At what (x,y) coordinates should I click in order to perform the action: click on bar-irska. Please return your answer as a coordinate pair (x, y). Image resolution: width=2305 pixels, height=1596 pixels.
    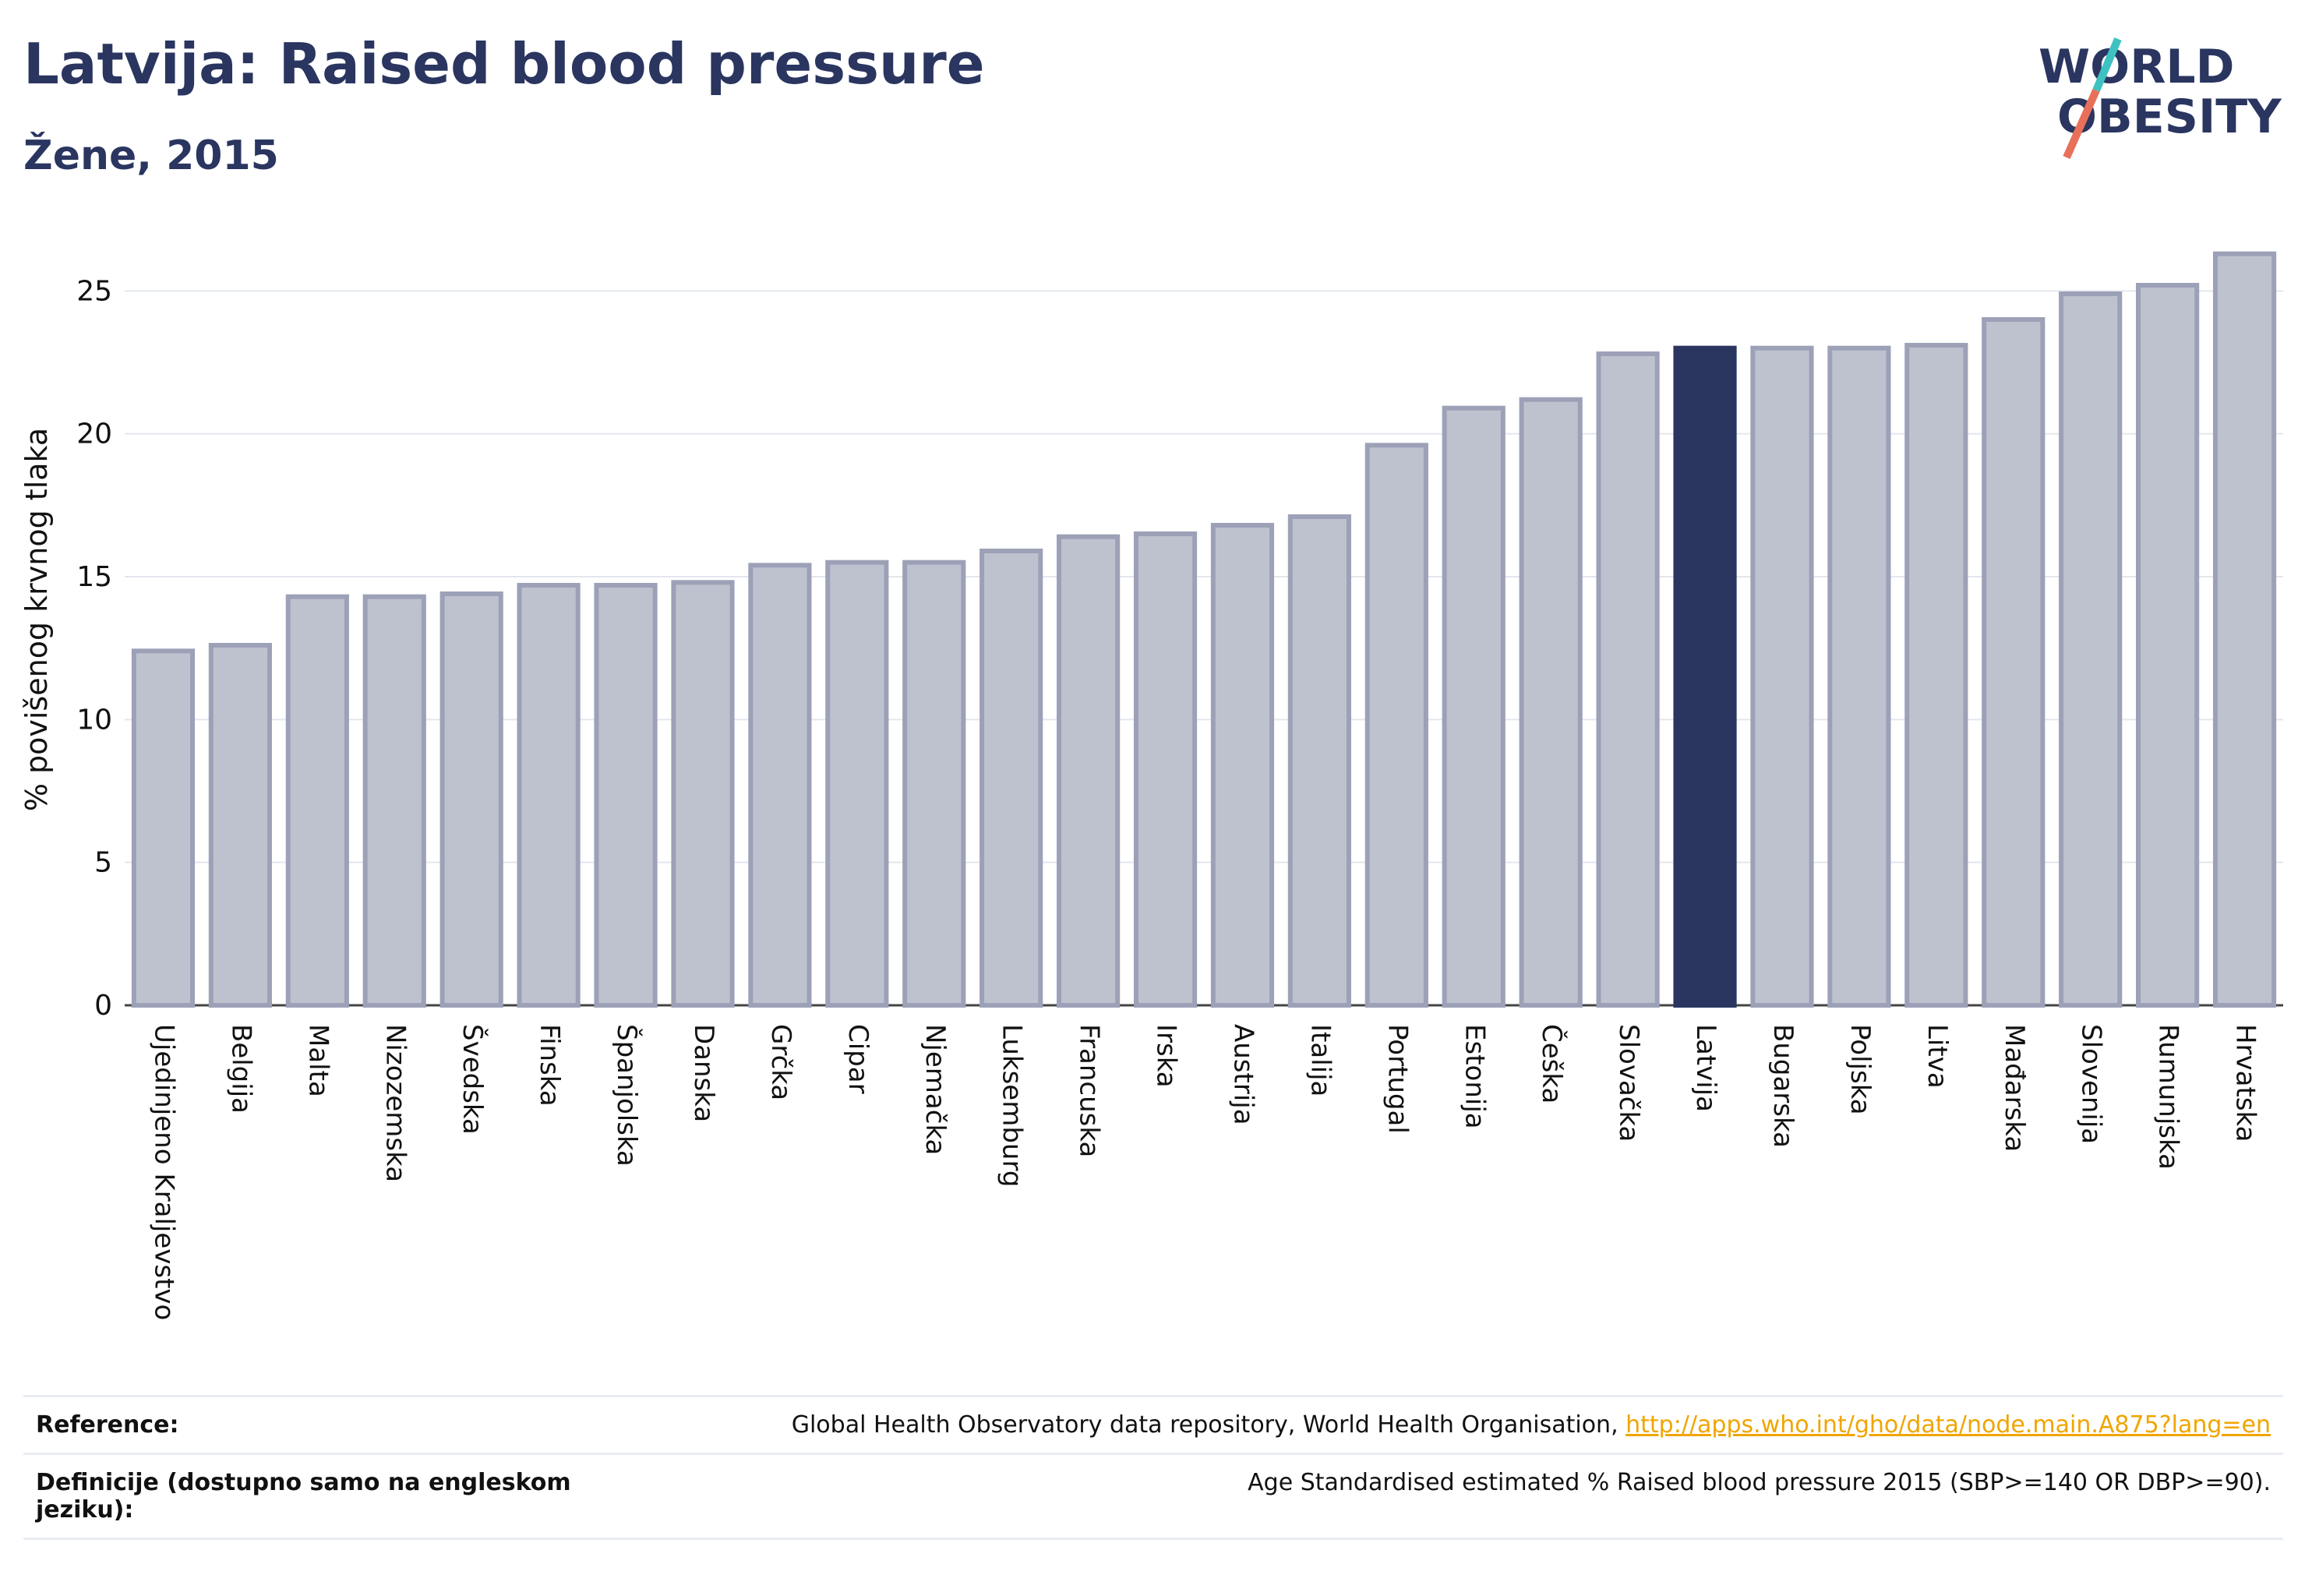
    Looking at the image, I should click on (1165, 769).